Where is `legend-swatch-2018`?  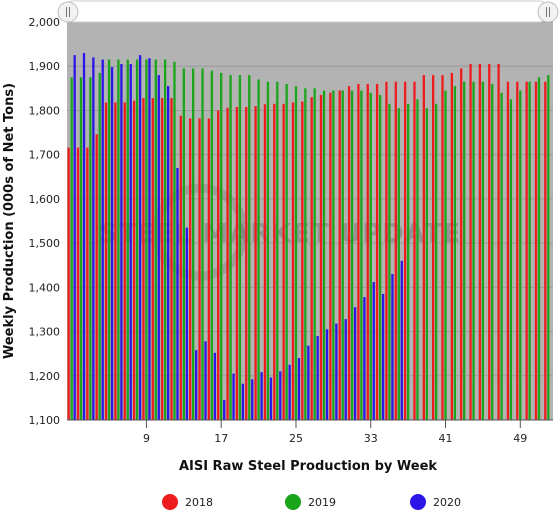
legend-swatch-2018 is located at coordinates (170, 502).